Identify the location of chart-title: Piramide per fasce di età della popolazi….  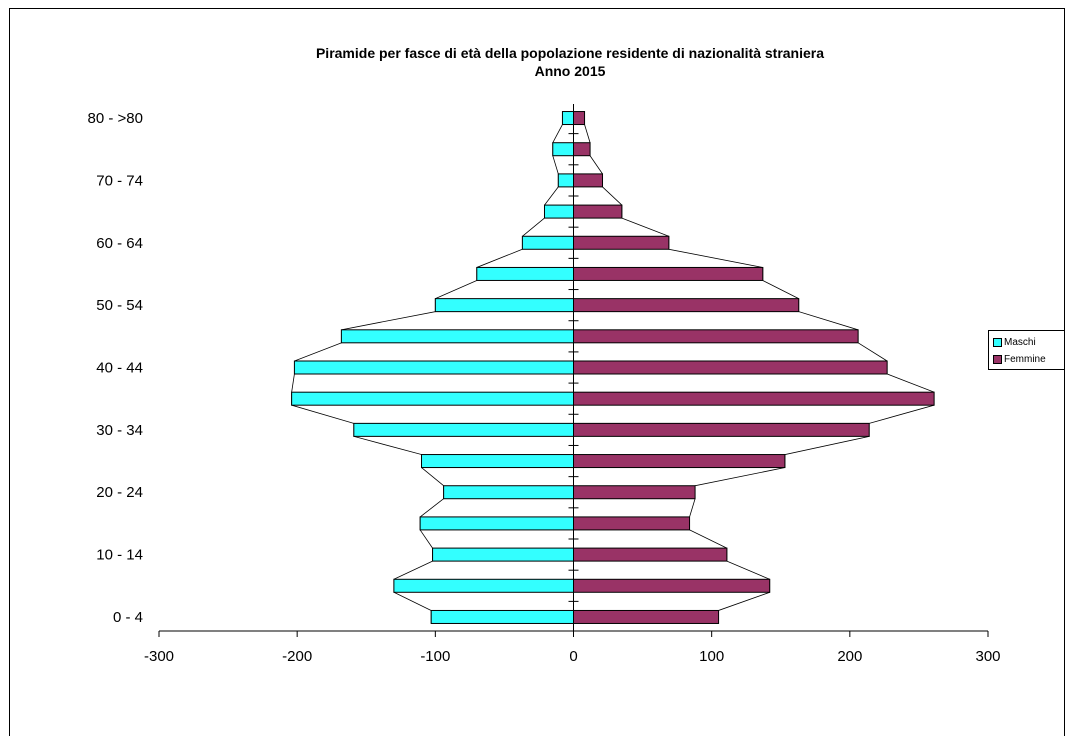
(570, 53).